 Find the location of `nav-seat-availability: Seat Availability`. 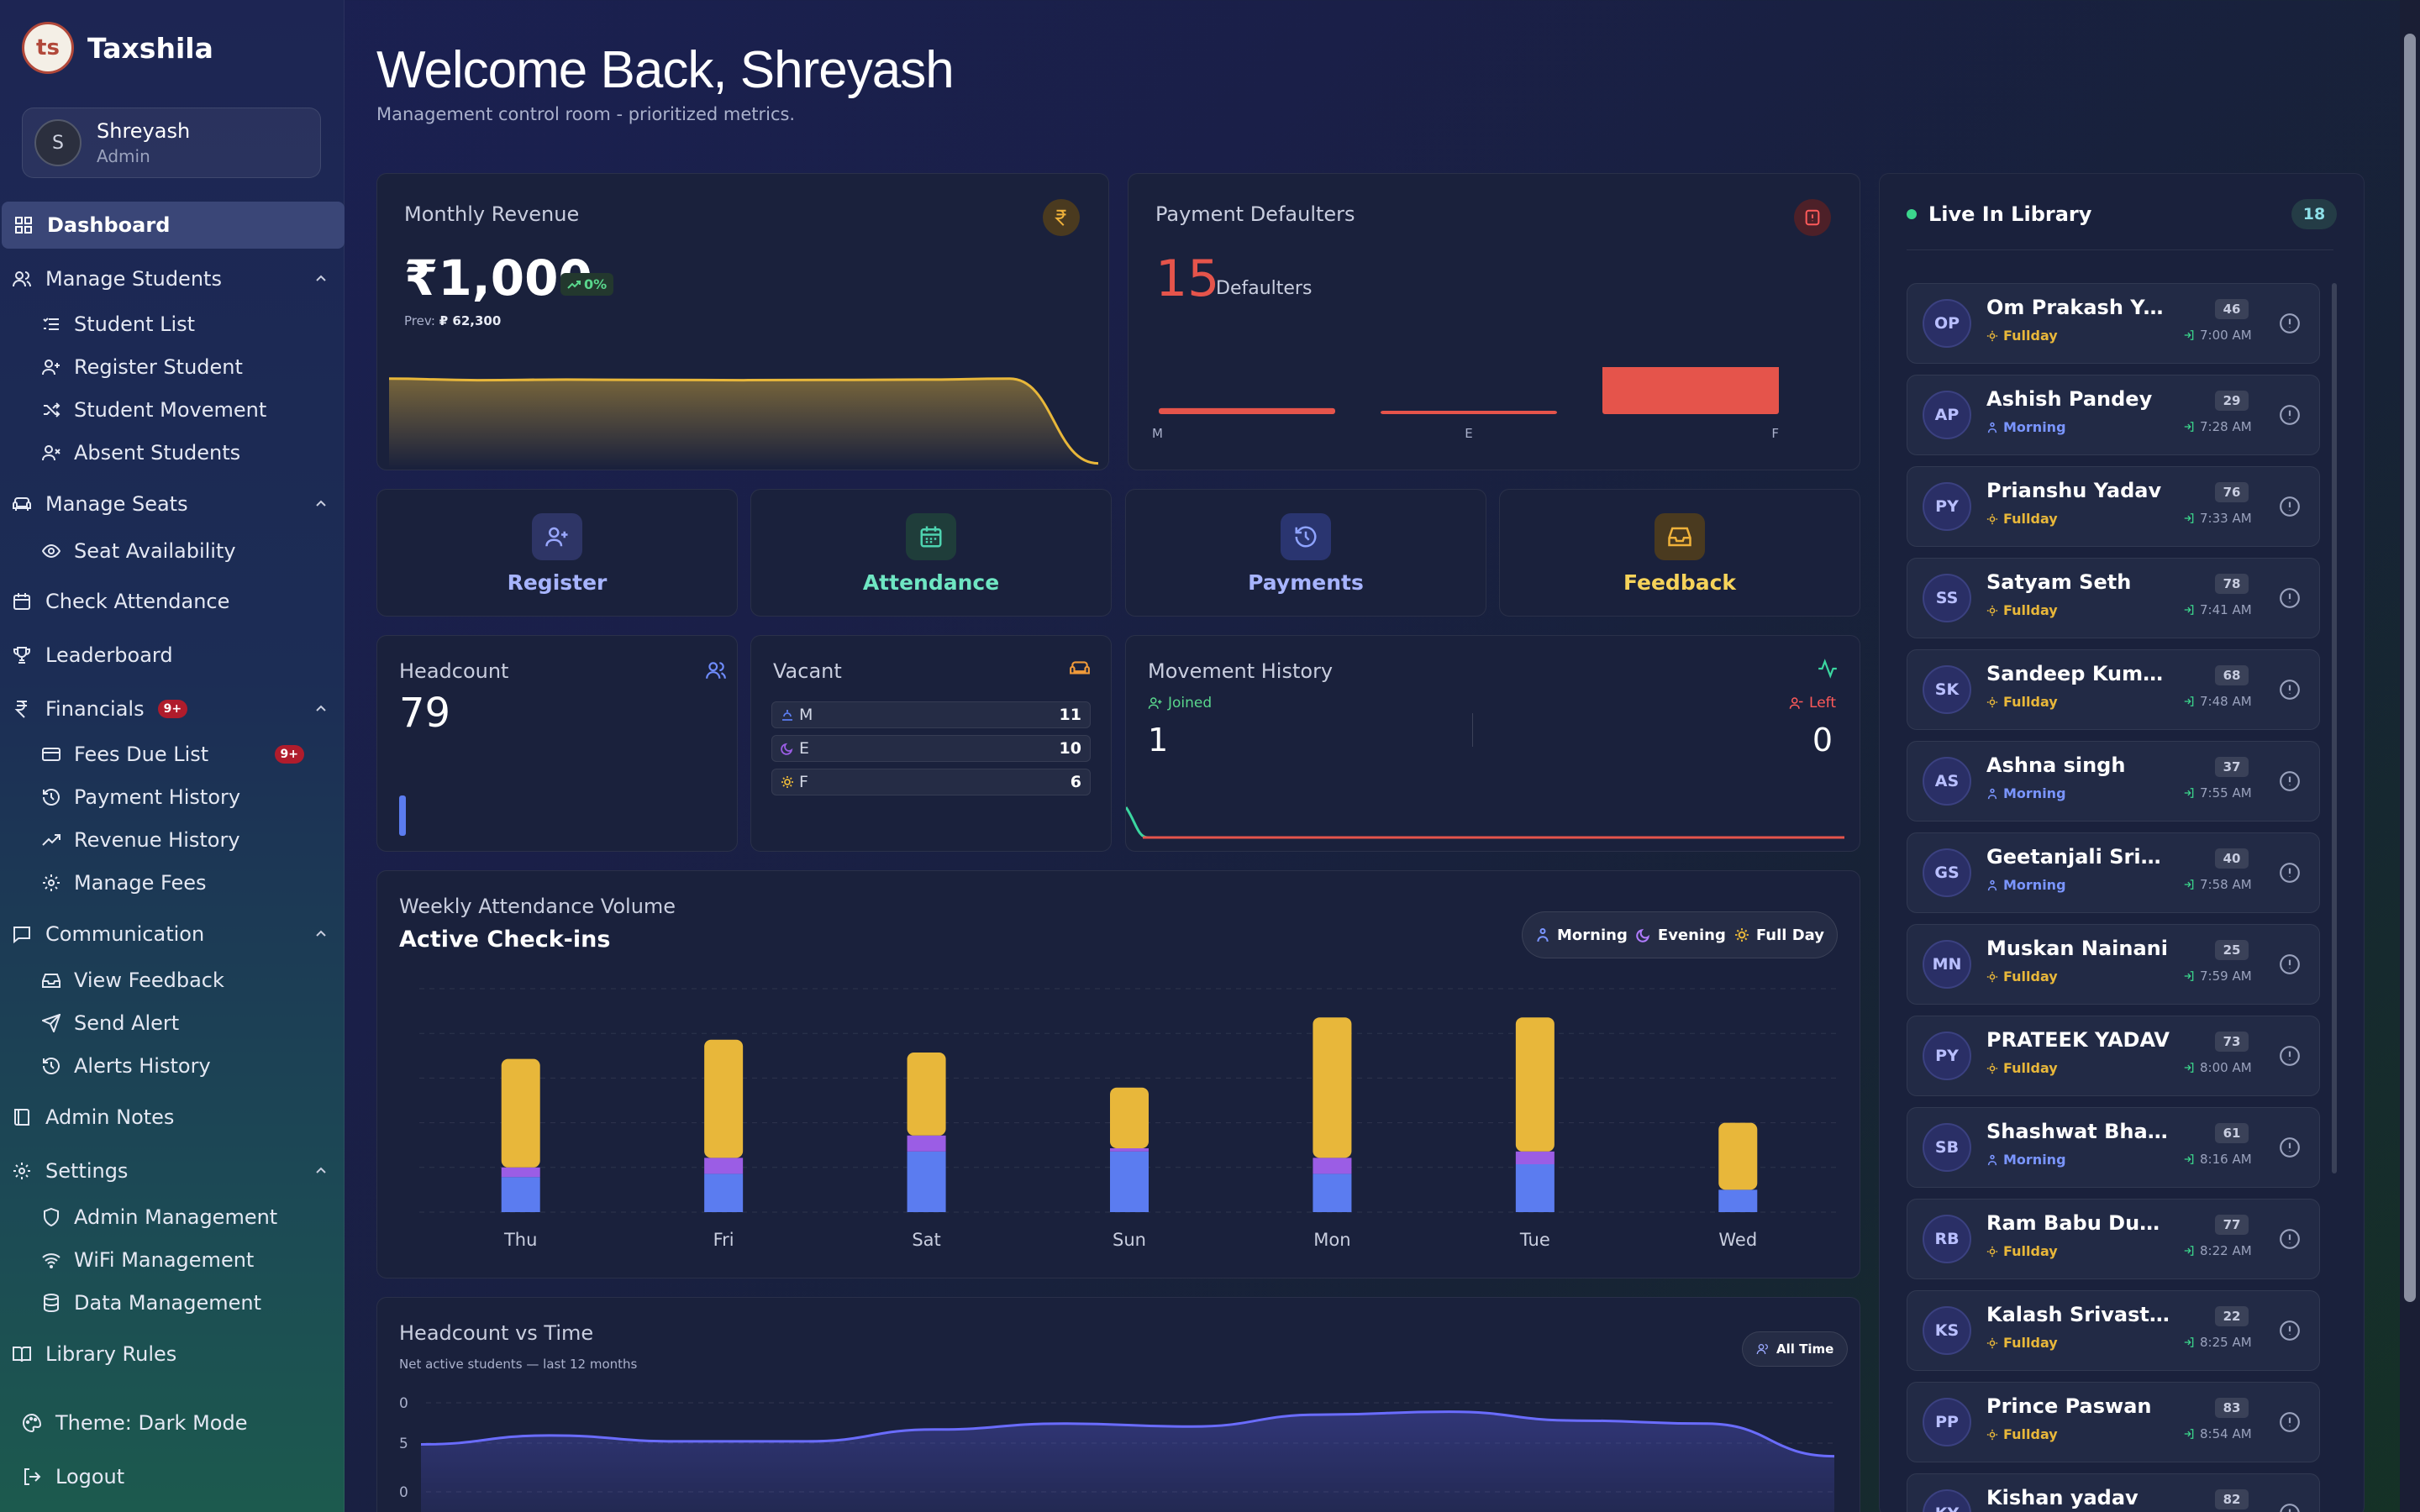

nav-seat-availability: Seat Availability is located at coordinates (139, 551).